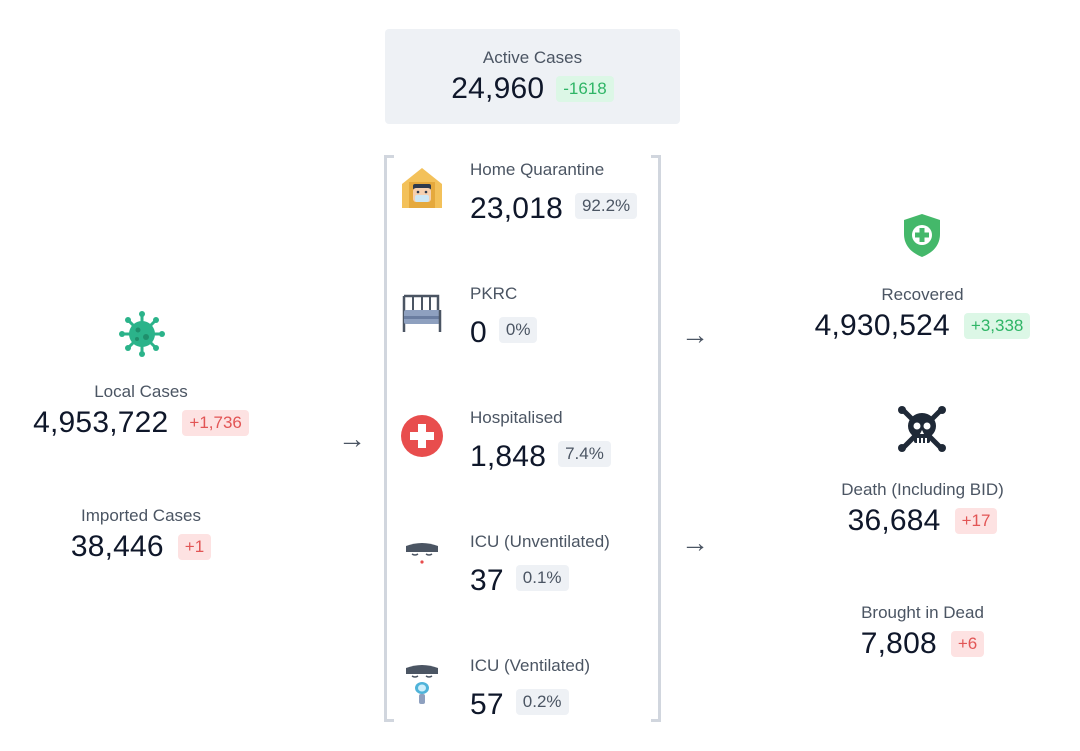 This screenshot has height=751, width=1080. I want to click on pkrc-label: PKRC, so click(494, 293).